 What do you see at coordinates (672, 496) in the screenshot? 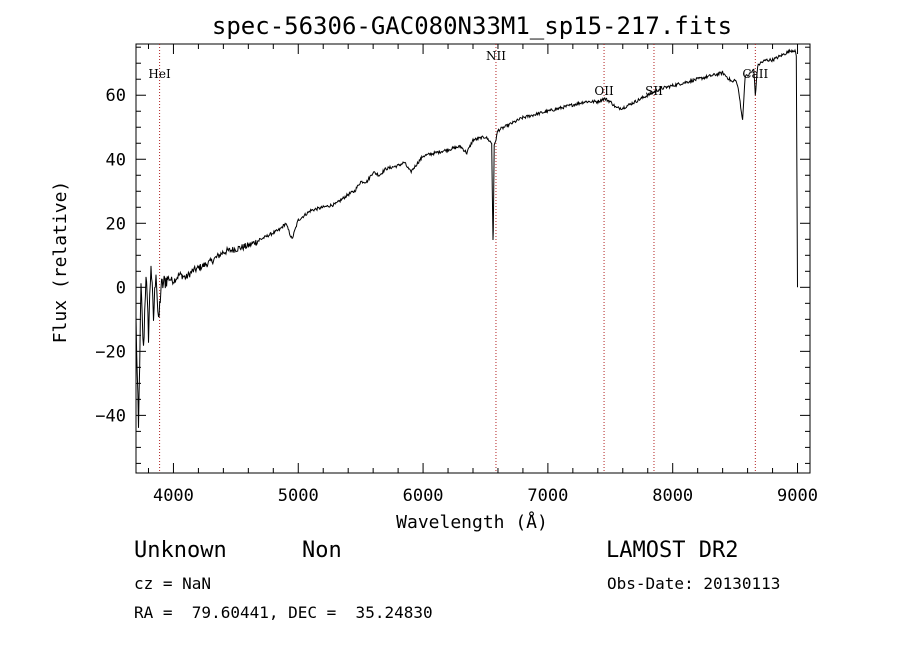
I see `x-tick-label: 8000` at bounding box center [672, 496].